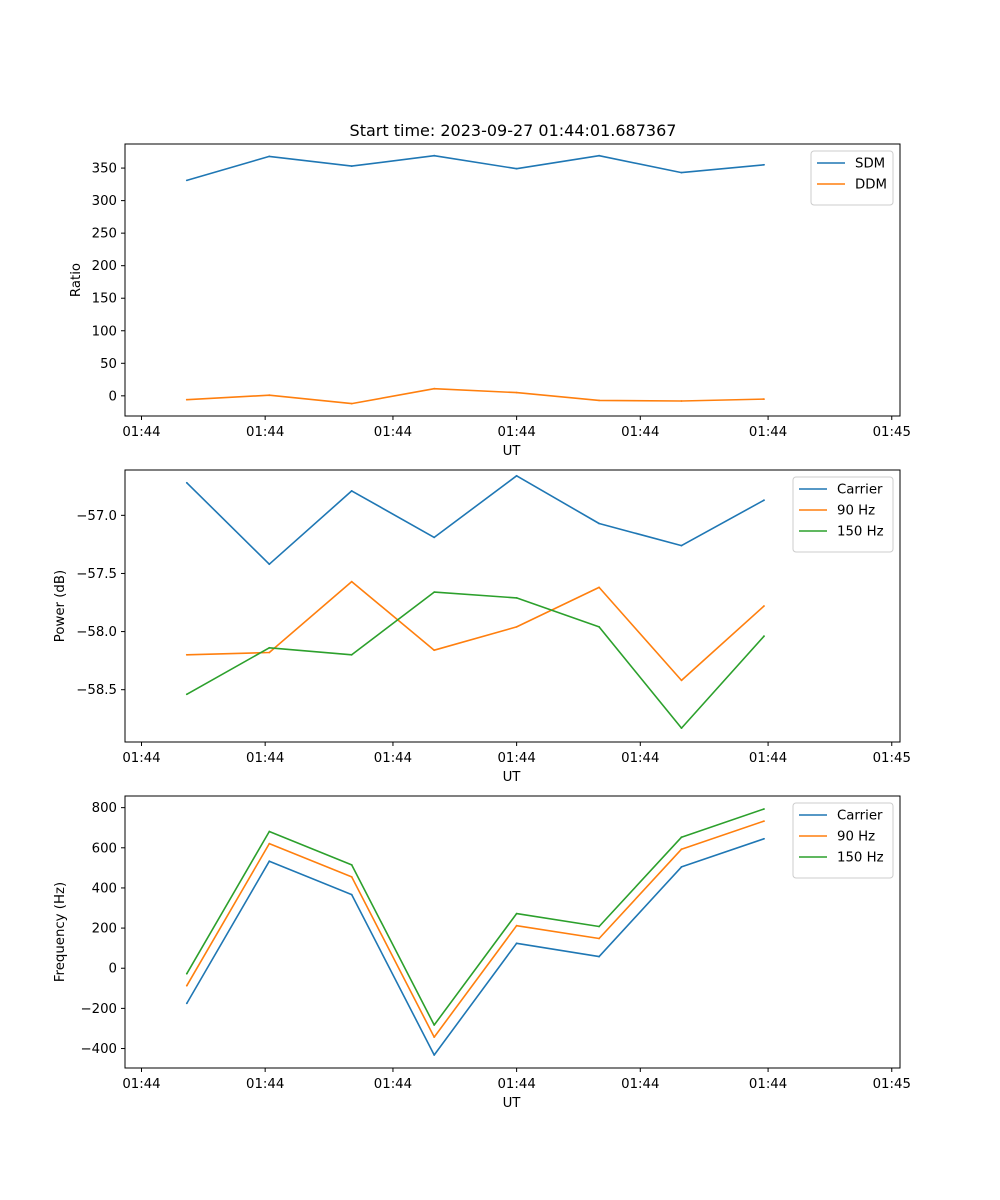  What do you see at coordinates (475, 947) in the screenshot?
I see `frequency-series-line-carrier` at bounding box center [475, 947].